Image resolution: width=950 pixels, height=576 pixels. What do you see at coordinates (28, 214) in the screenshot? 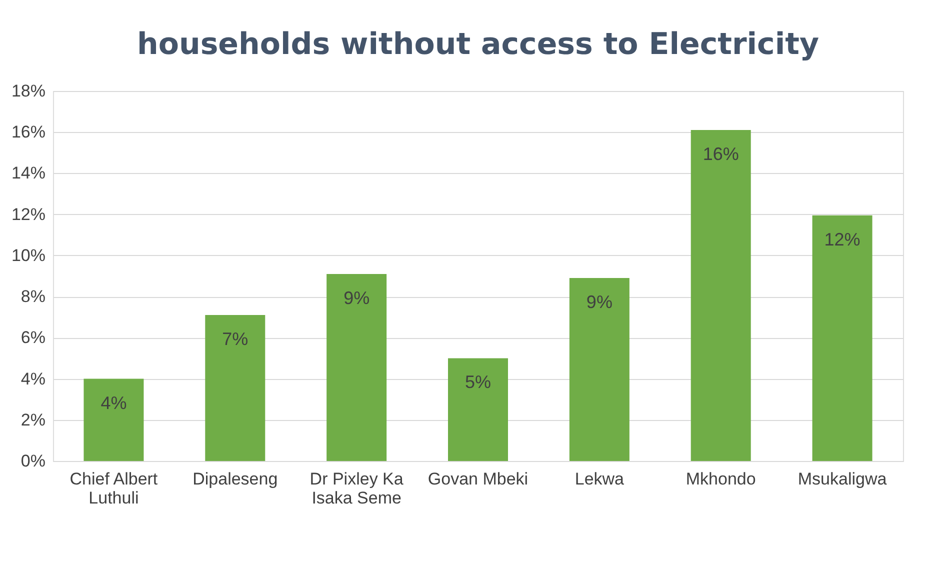
I see `y-tick-label: 12%` at bounding box center [28, 214].